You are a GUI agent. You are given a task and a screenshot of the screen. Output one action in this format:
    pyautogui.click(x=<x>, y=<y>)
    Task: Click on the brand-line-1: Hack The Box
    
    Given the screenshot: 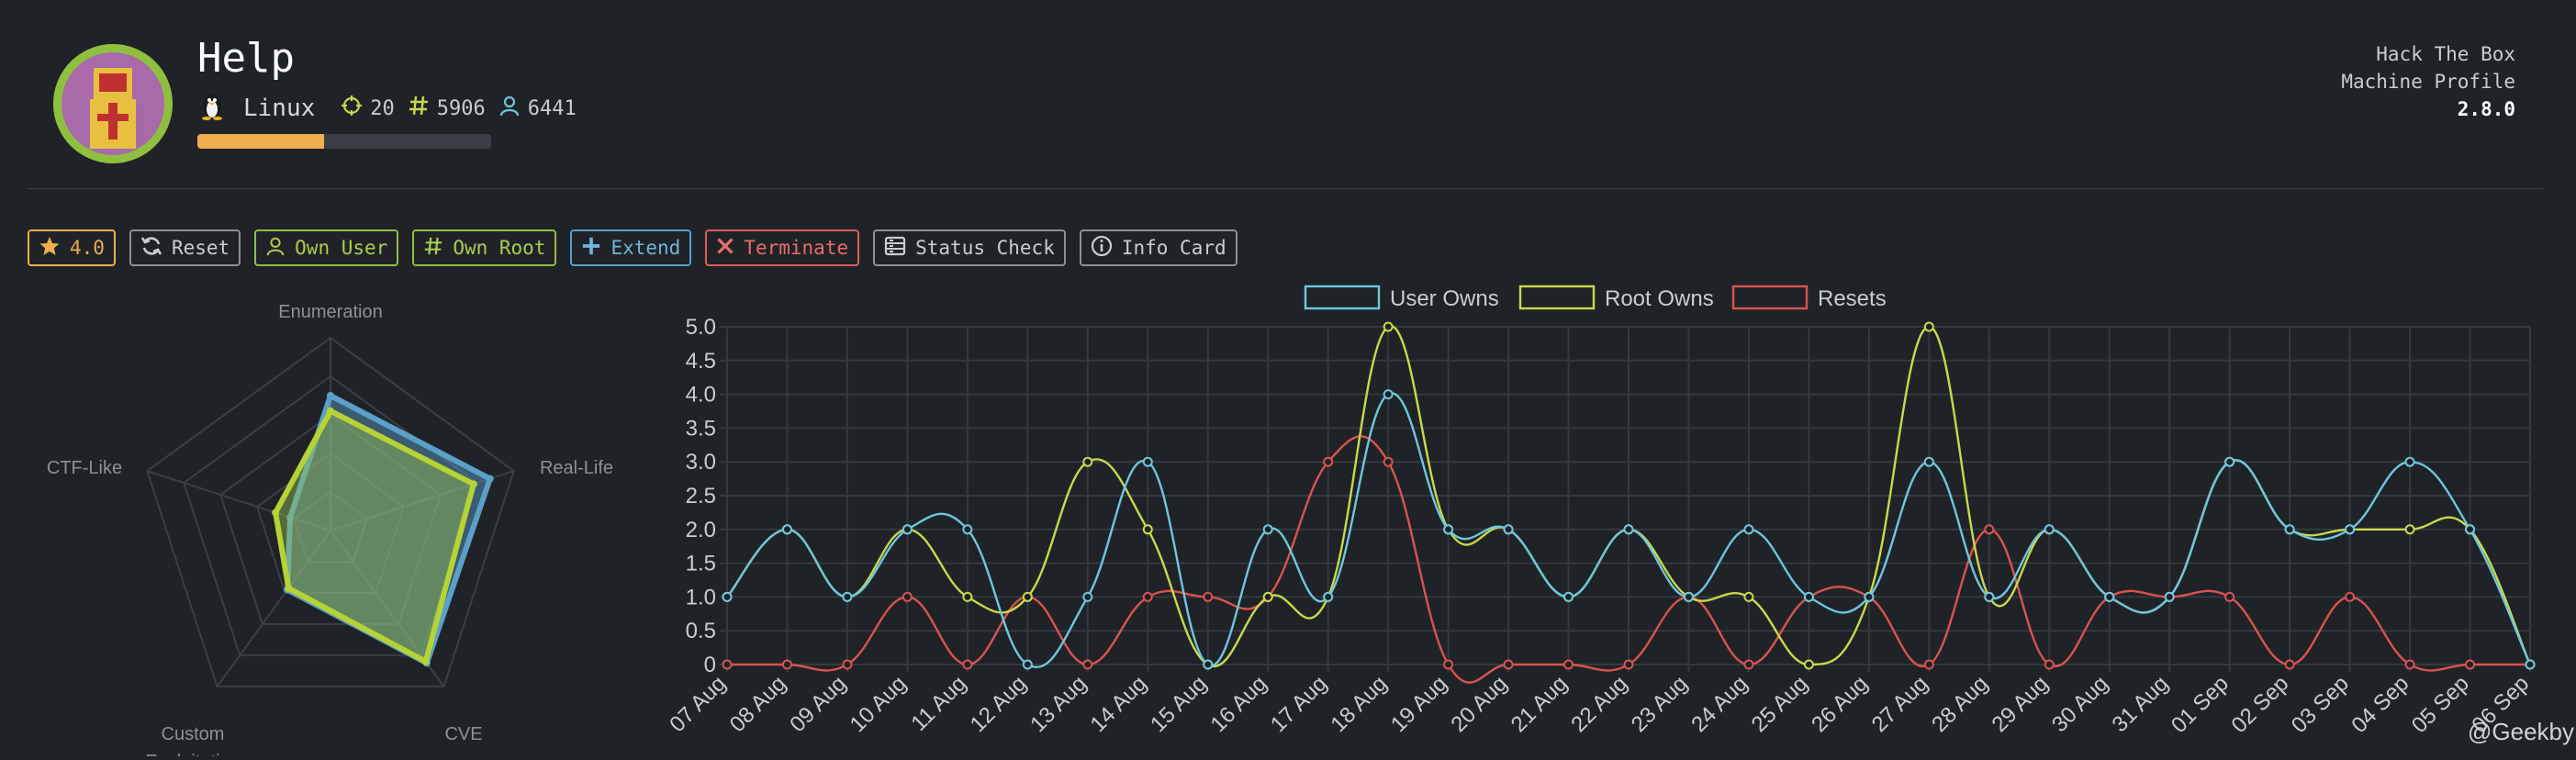 What is the action you would take?
    pyautogui.click(x=2445, y=54)
    